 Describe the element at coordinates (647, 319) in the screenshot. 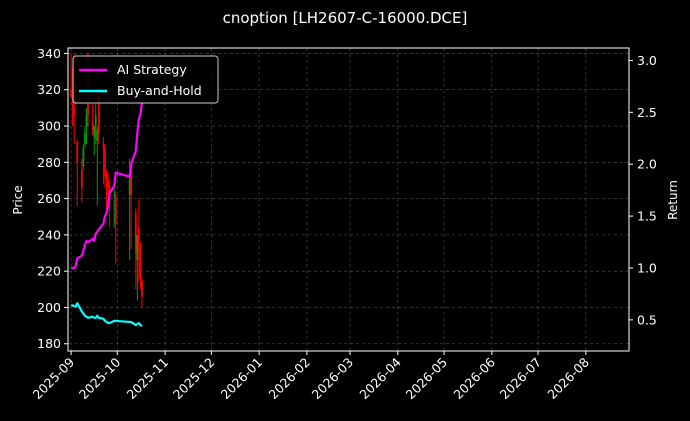

I see `y2-tick-label: 0.5` at that location.